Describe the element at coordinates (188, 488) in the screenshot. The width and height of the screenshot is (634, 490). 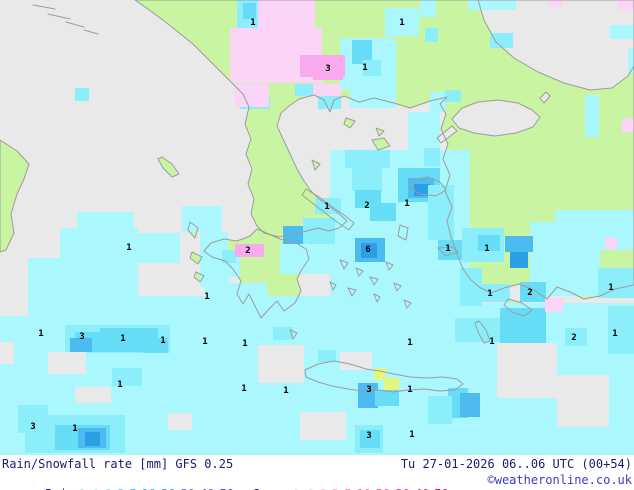
I see `rain-scale-value: 30` at that location.